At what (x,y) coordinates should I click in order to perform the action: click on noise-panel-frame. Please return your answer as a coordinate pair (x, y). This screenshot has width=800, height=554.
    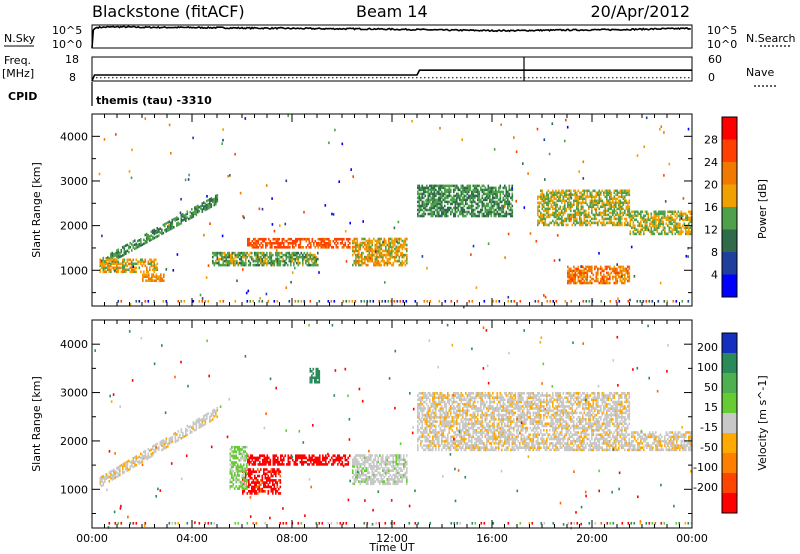
    Looking at the image, I should click on (392, 36).